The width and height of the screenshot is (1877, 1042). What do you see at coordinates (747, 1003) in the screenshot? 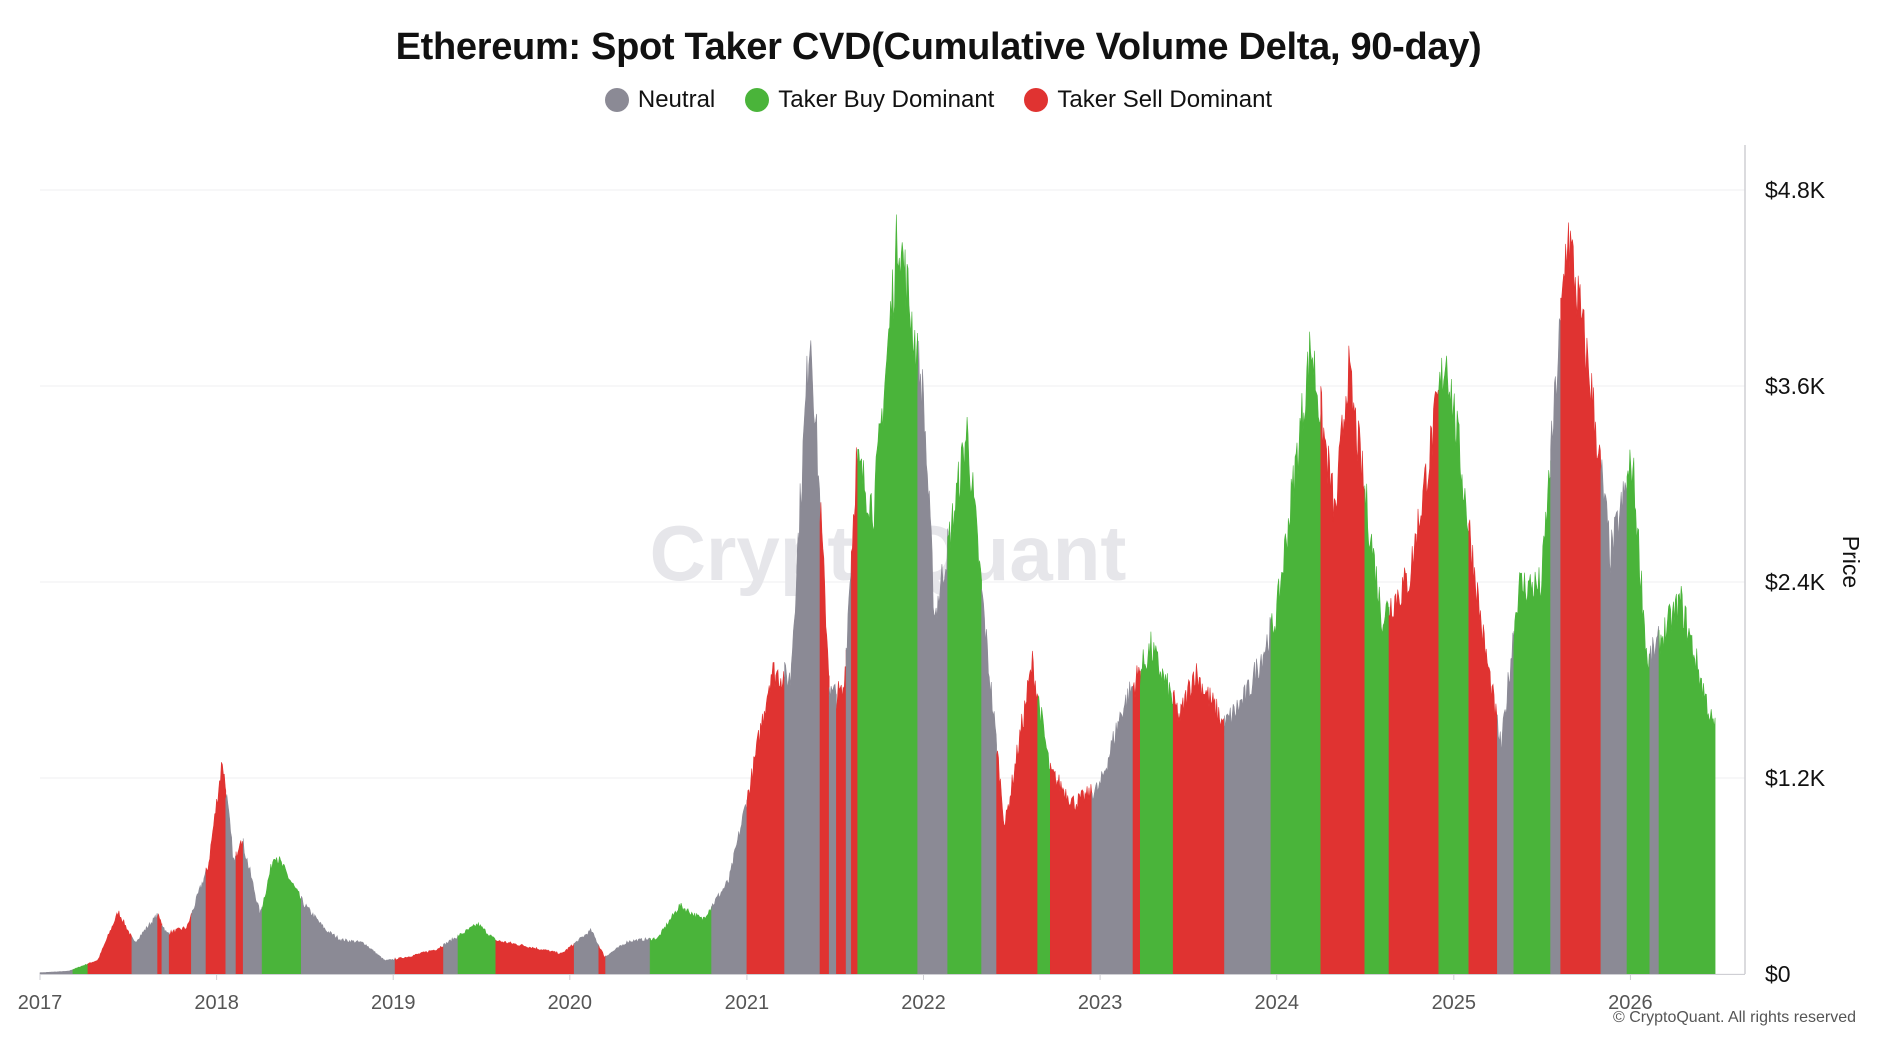
I see `x-tick-label: 2021` at bounding box center [747, 1003].